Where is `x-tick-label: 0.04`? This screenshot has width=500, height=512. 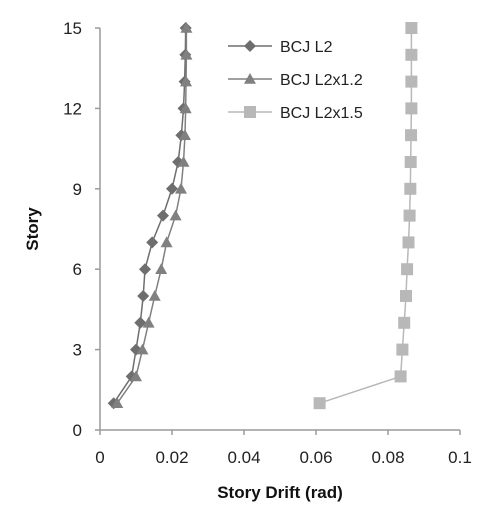
x-tick-label: 0.04 is located at coordinates (243, 457).